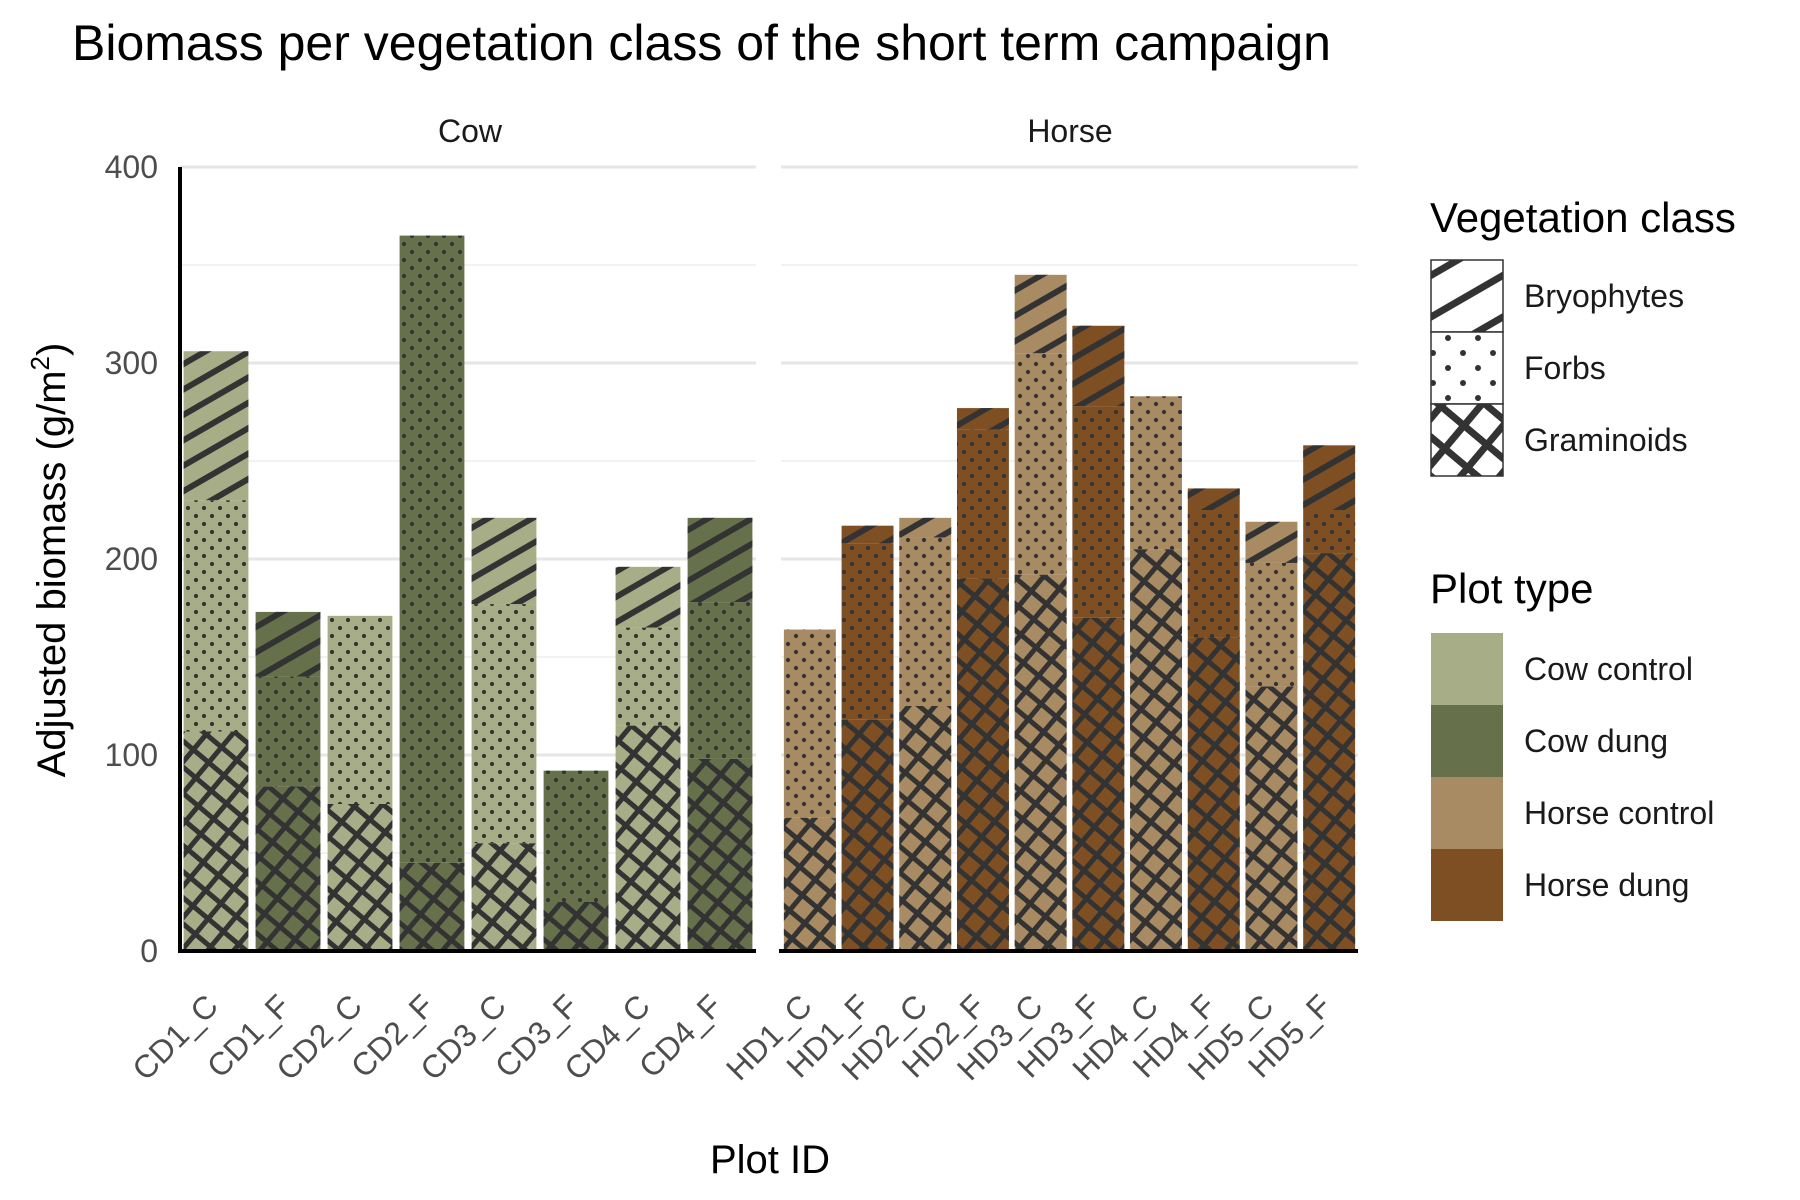 The width and height of the screenshot is (1800, 1200). Describe the element at coordinates (131, 167) in the screenshot. I see `y-tick-label: 400` at that location.